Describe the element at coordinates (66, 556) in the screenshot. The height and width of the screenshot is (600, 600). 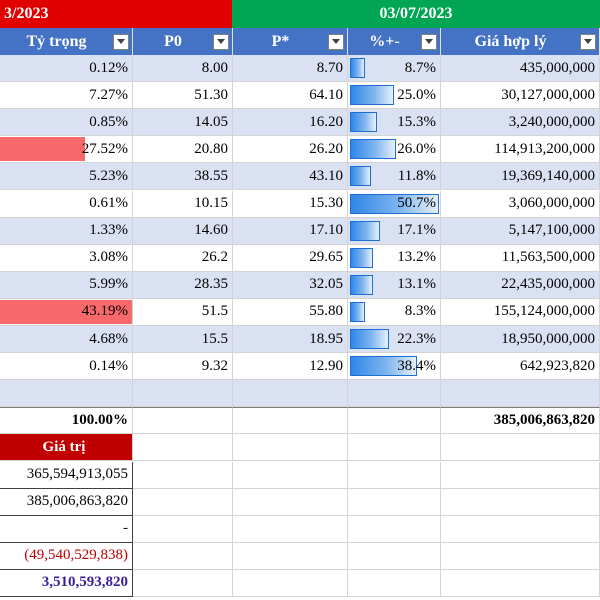
I see `summary-value-cell: (49,540,529,838)` at that location.